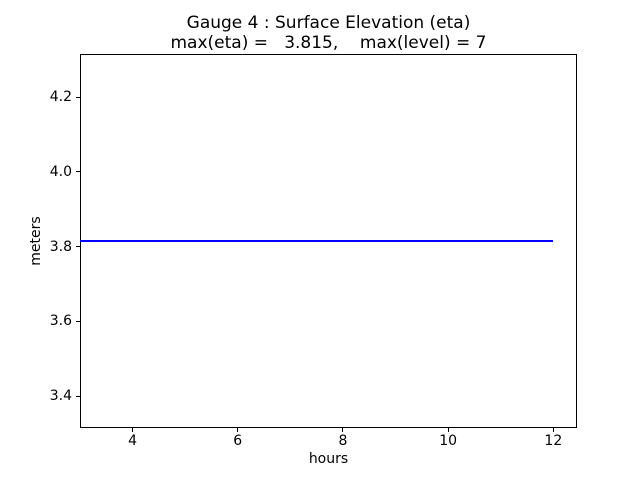 Image resolution: width=640 pixels, height=480 pixels. What do you see at coordinates (60, 171) in the screenshot?
I see `y-tick-label: 4.0` at bounding box center [60, 171].